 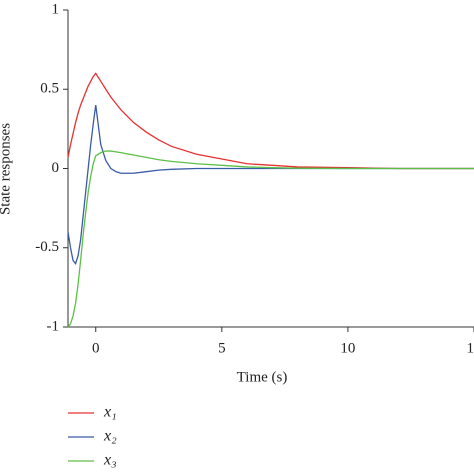 I want to click on y-tick-label: 0.5, so click(x=49, y=89).